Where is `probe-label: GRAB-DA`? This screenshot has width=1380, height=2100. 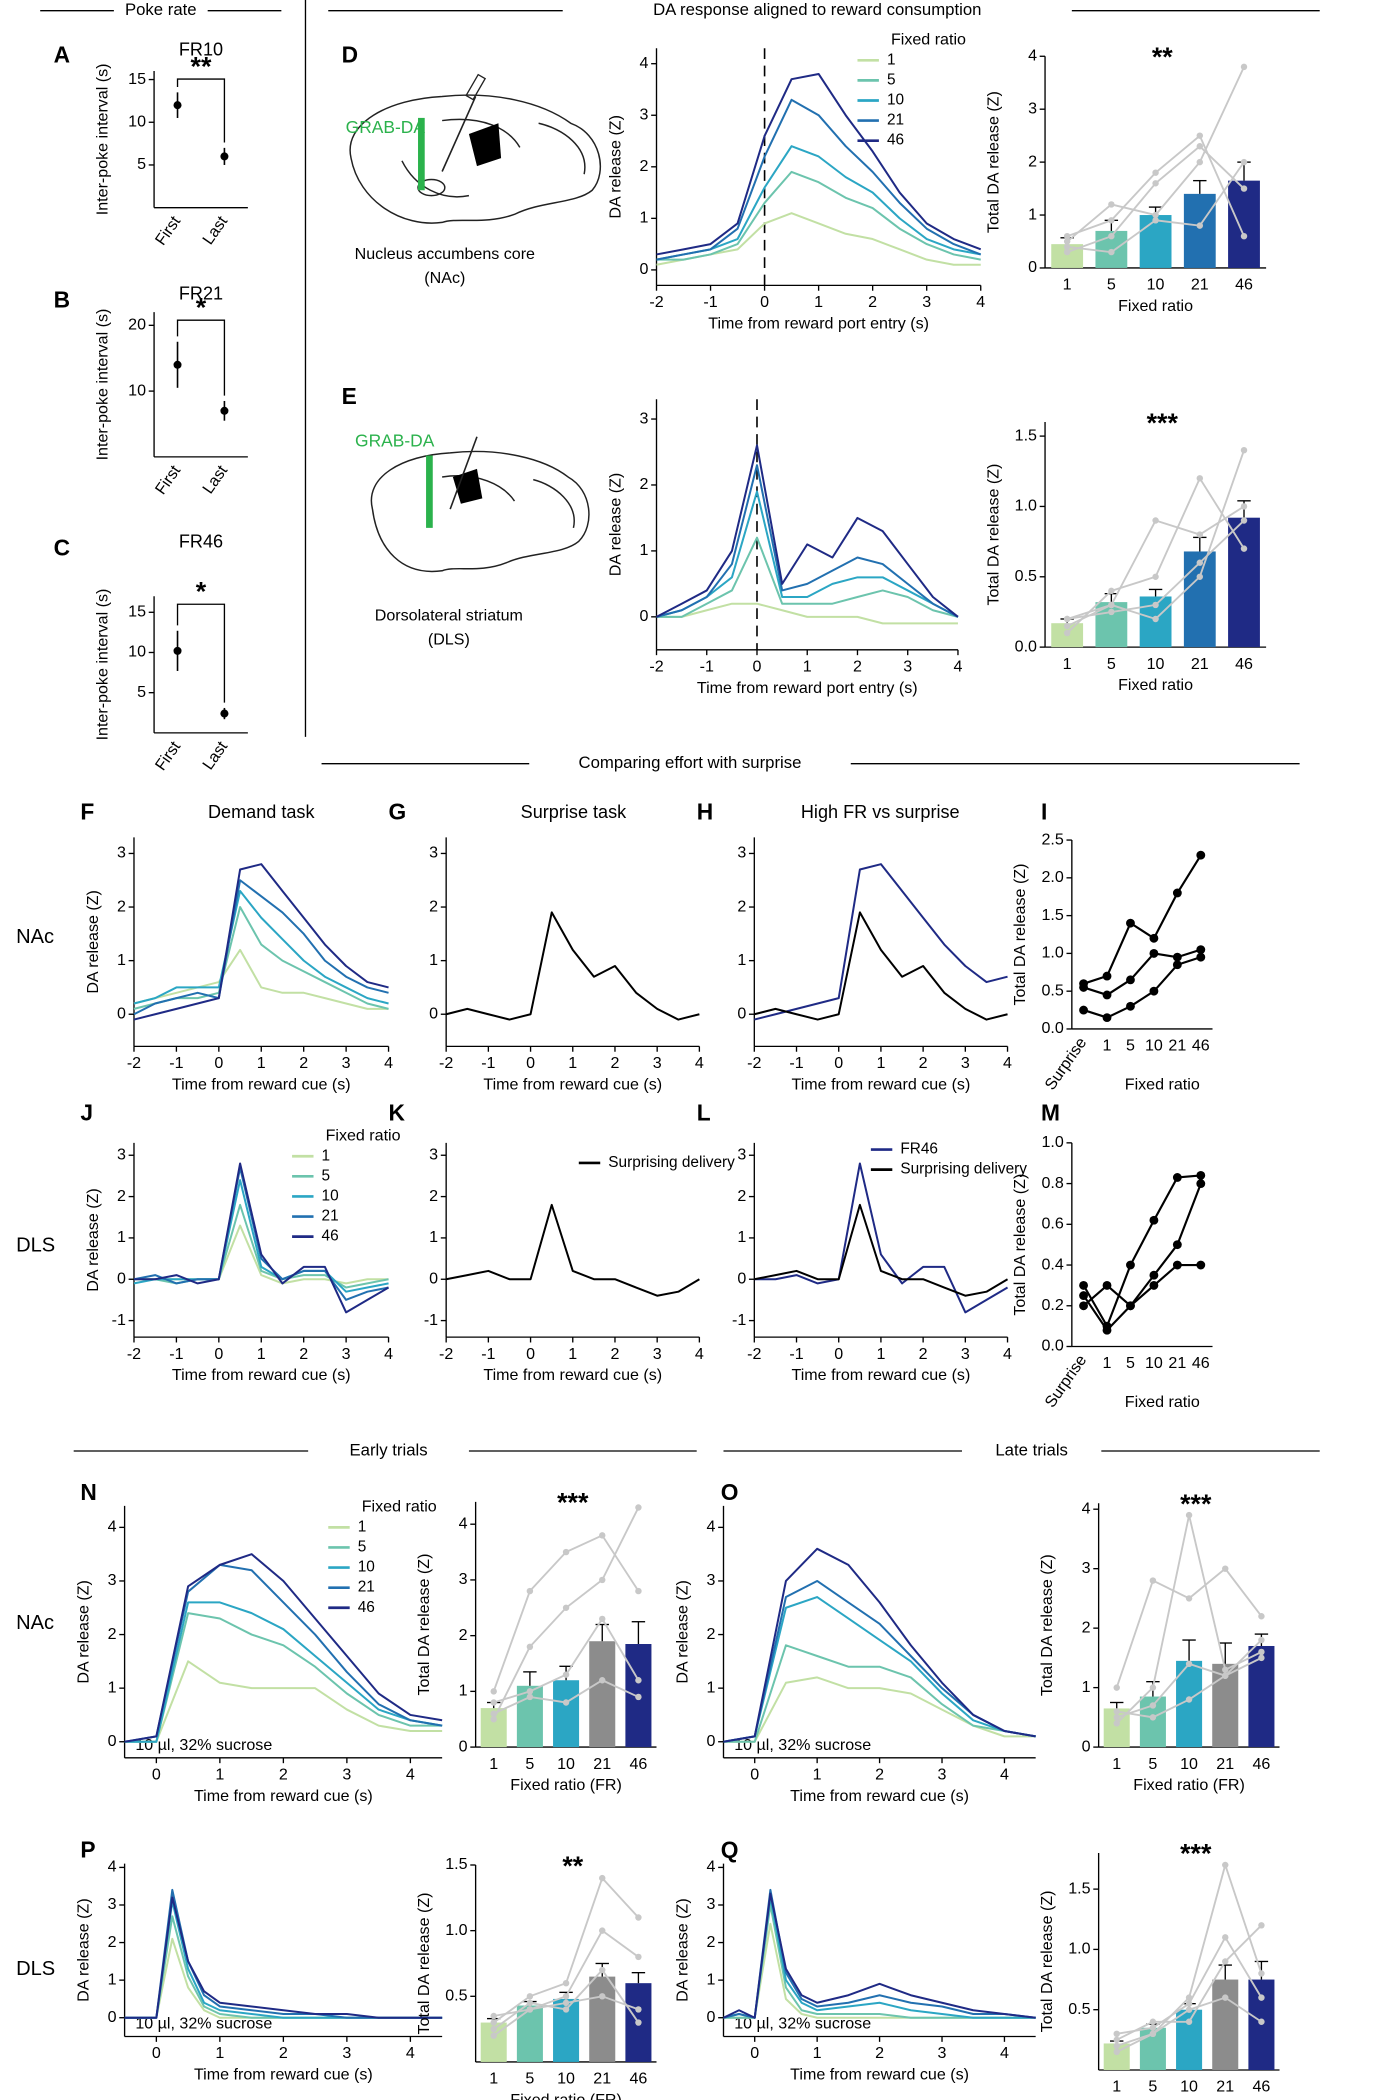 probe-label: GRAB-DA is located at coordinates (395, 441).